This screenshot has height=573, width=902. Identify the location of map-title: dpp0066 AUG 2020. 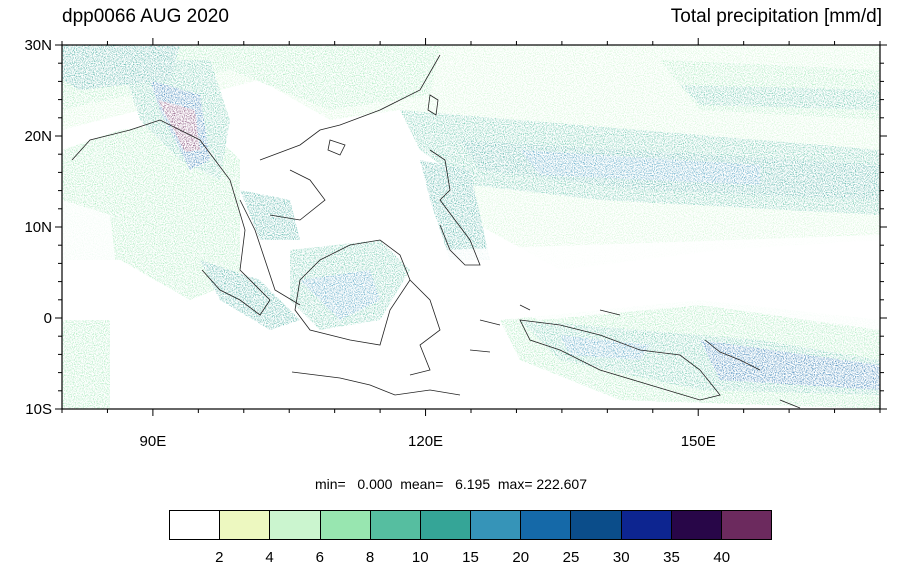
(145, 16).